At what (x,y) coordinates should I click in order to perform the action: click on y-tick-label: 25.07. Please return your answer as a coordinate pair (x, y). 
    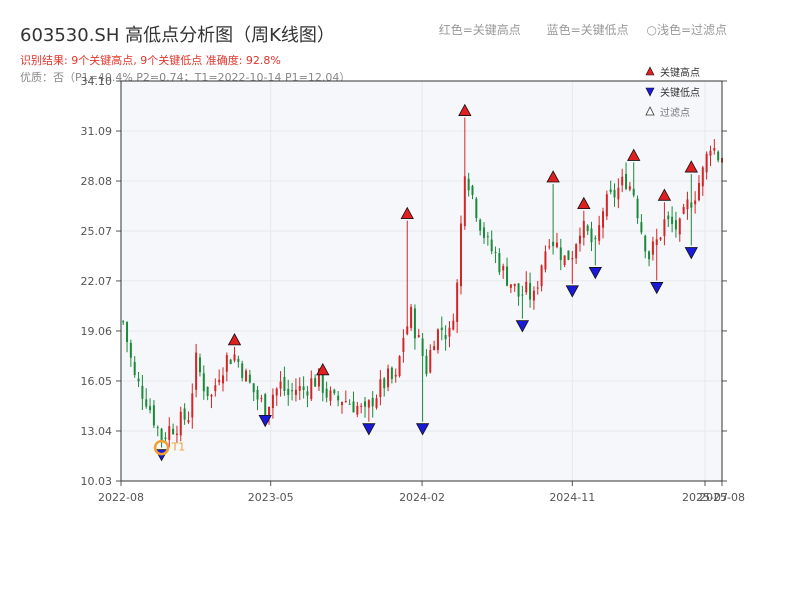
    Looking at the image, I should click on (97, 231).